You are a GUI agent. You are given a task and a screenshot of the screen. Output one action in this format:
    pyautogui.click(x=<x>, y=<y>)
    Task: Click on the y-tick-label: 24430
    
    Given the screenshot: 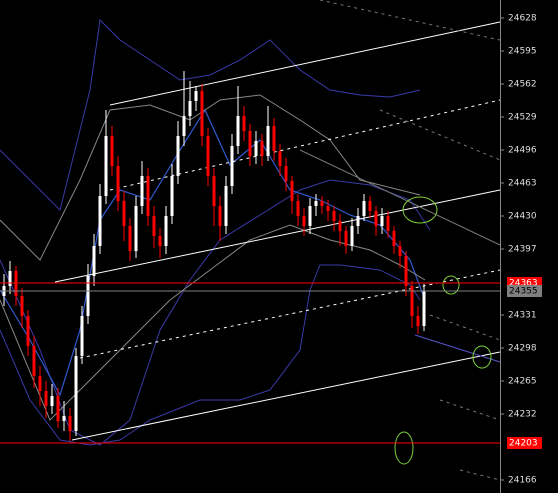 What is the action you would take?
    pyautogui.click(x=522, y=217)
    